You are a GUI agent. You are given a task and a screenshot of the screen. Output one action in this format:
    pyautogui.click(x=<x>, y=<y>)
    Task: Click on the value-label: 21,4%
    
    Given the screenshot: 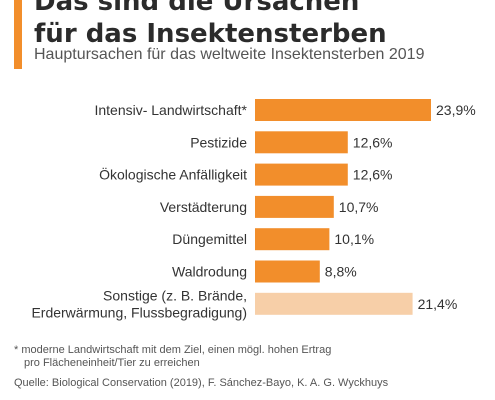 What is the action you would take?
    pyautogui.click(x=438, y=304)
    